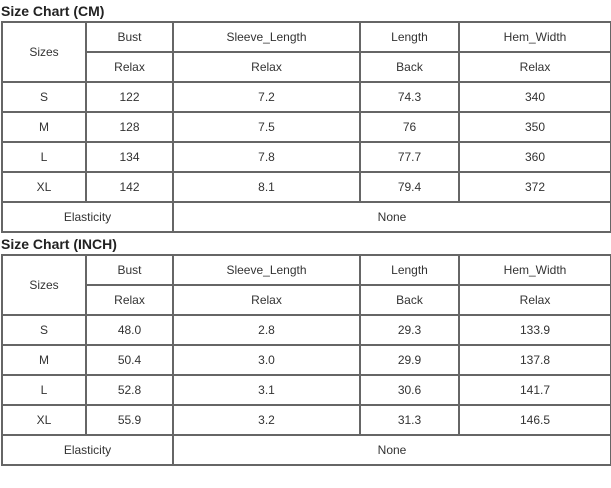 The height and width of the screenshot is (488, 611). What do you see at coordinates (534, 360) in the screenshot?
I see `value-cell: 137.8` at bounding box center [534, 360].